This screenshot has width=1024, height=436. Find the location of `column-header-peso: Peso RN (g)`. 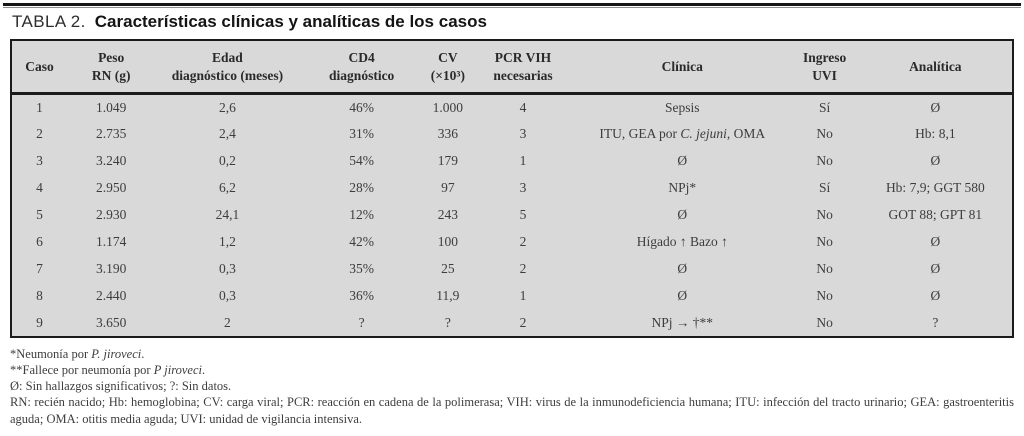

column-header-peso: Peso RN (g) is located at coordinates (111, 68).